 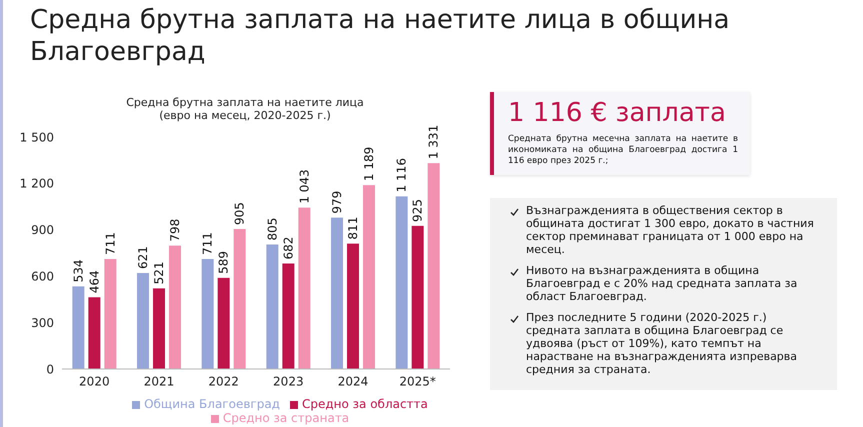 I want to click on x-tick-label: 2025*, so click(x=417, y=381).